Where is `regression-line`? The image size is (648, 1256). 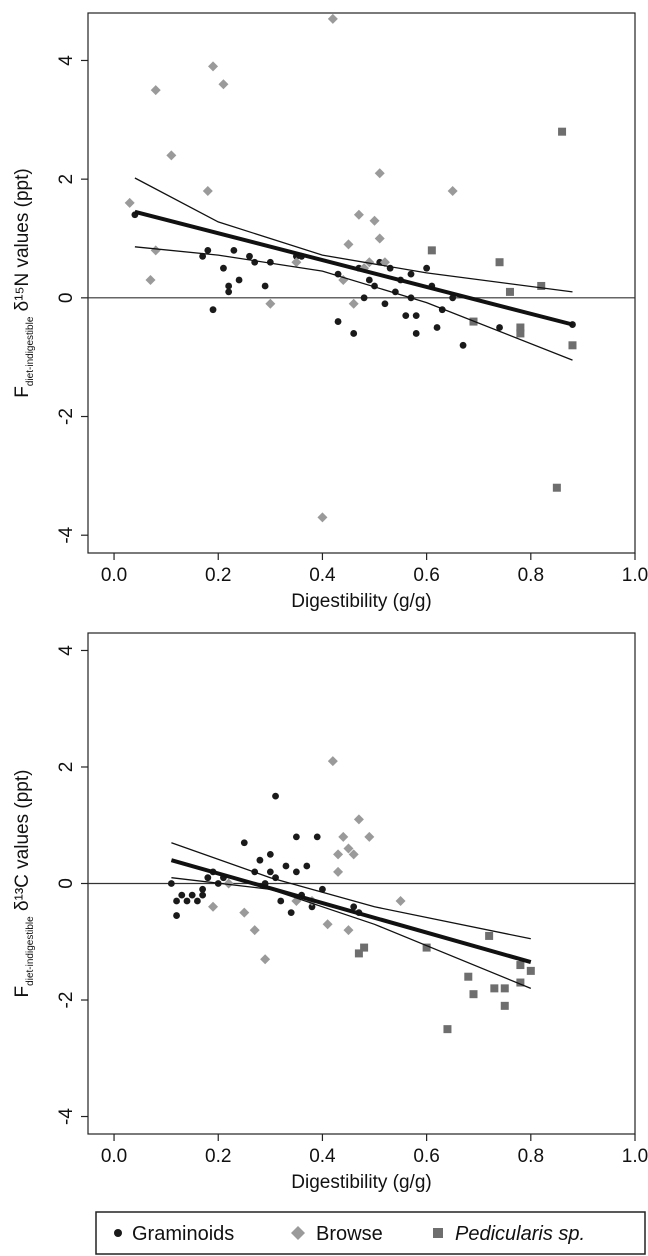 regression-line is located at coordinates (351, 911).